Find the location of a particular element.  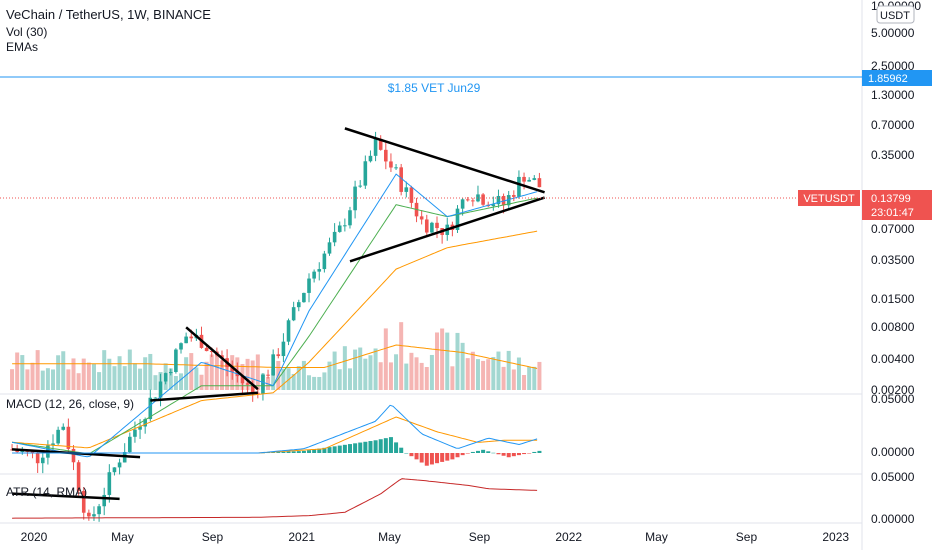

time-tick-label: 2022 is located at coordinates (568, 537).